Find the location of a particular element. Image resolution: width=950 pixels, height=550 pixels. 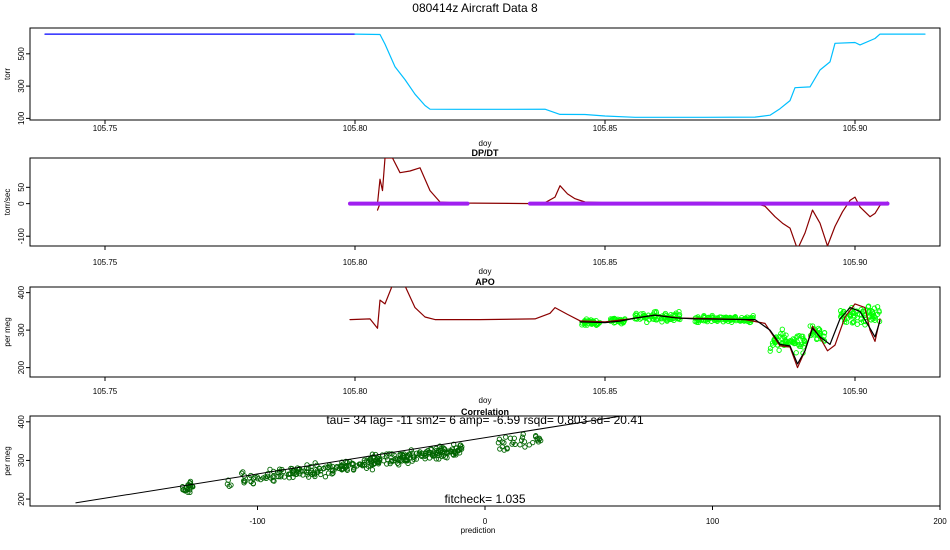

panel-title: DP/DT is located at coordinates (486, 153).